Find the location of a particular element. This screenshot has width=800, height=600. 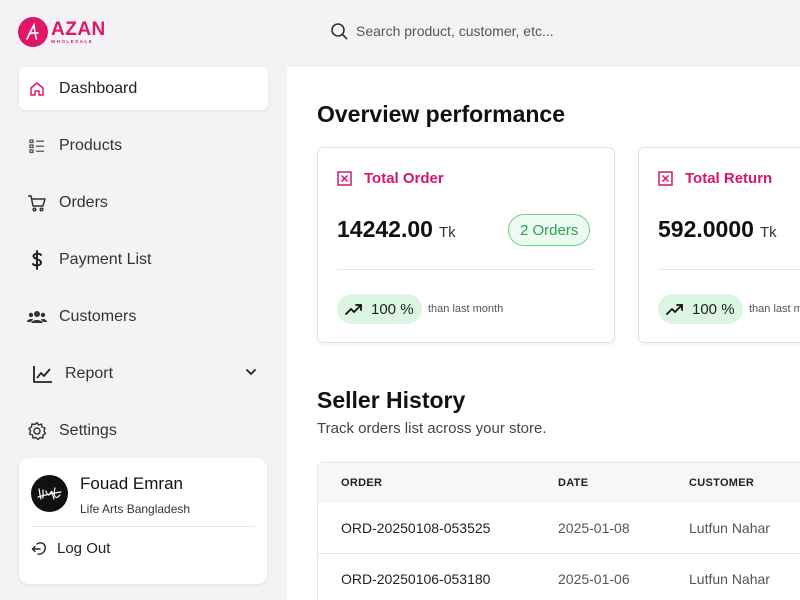

avatar is located at coordinates (49, 493).